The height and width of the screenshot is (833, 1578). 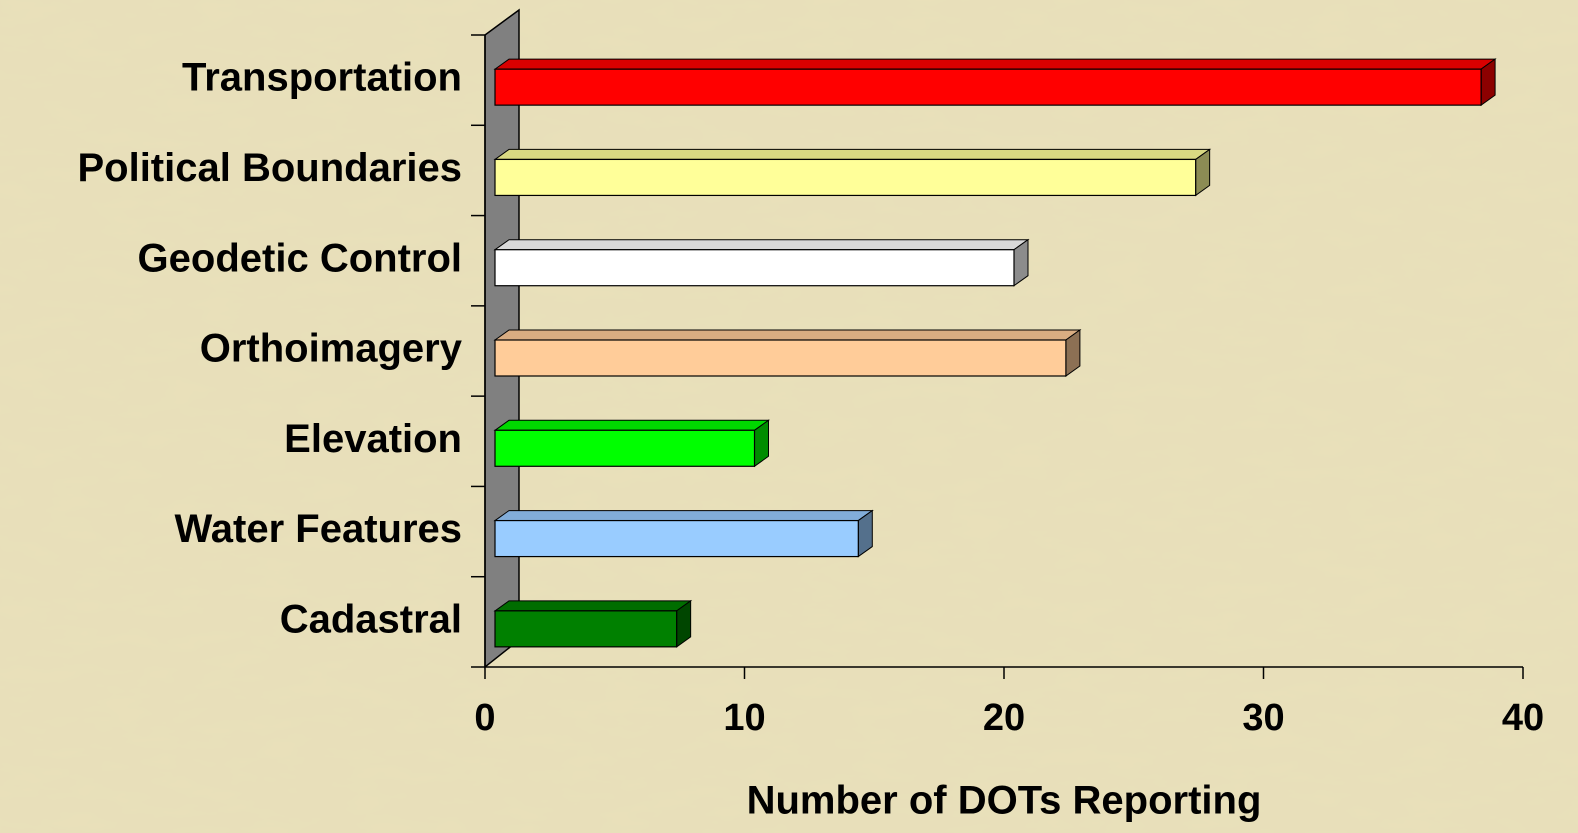 I want to click on y-tick-label: Water Features, so click(x=319, y=529).